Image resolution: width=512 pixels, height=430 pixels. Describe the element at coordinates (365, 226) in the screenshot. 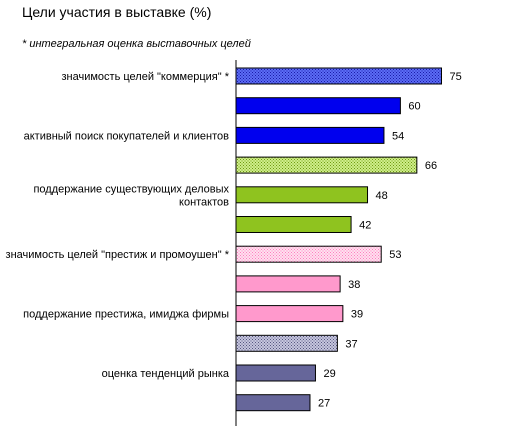

I see `value-label-6: 42` at that location.